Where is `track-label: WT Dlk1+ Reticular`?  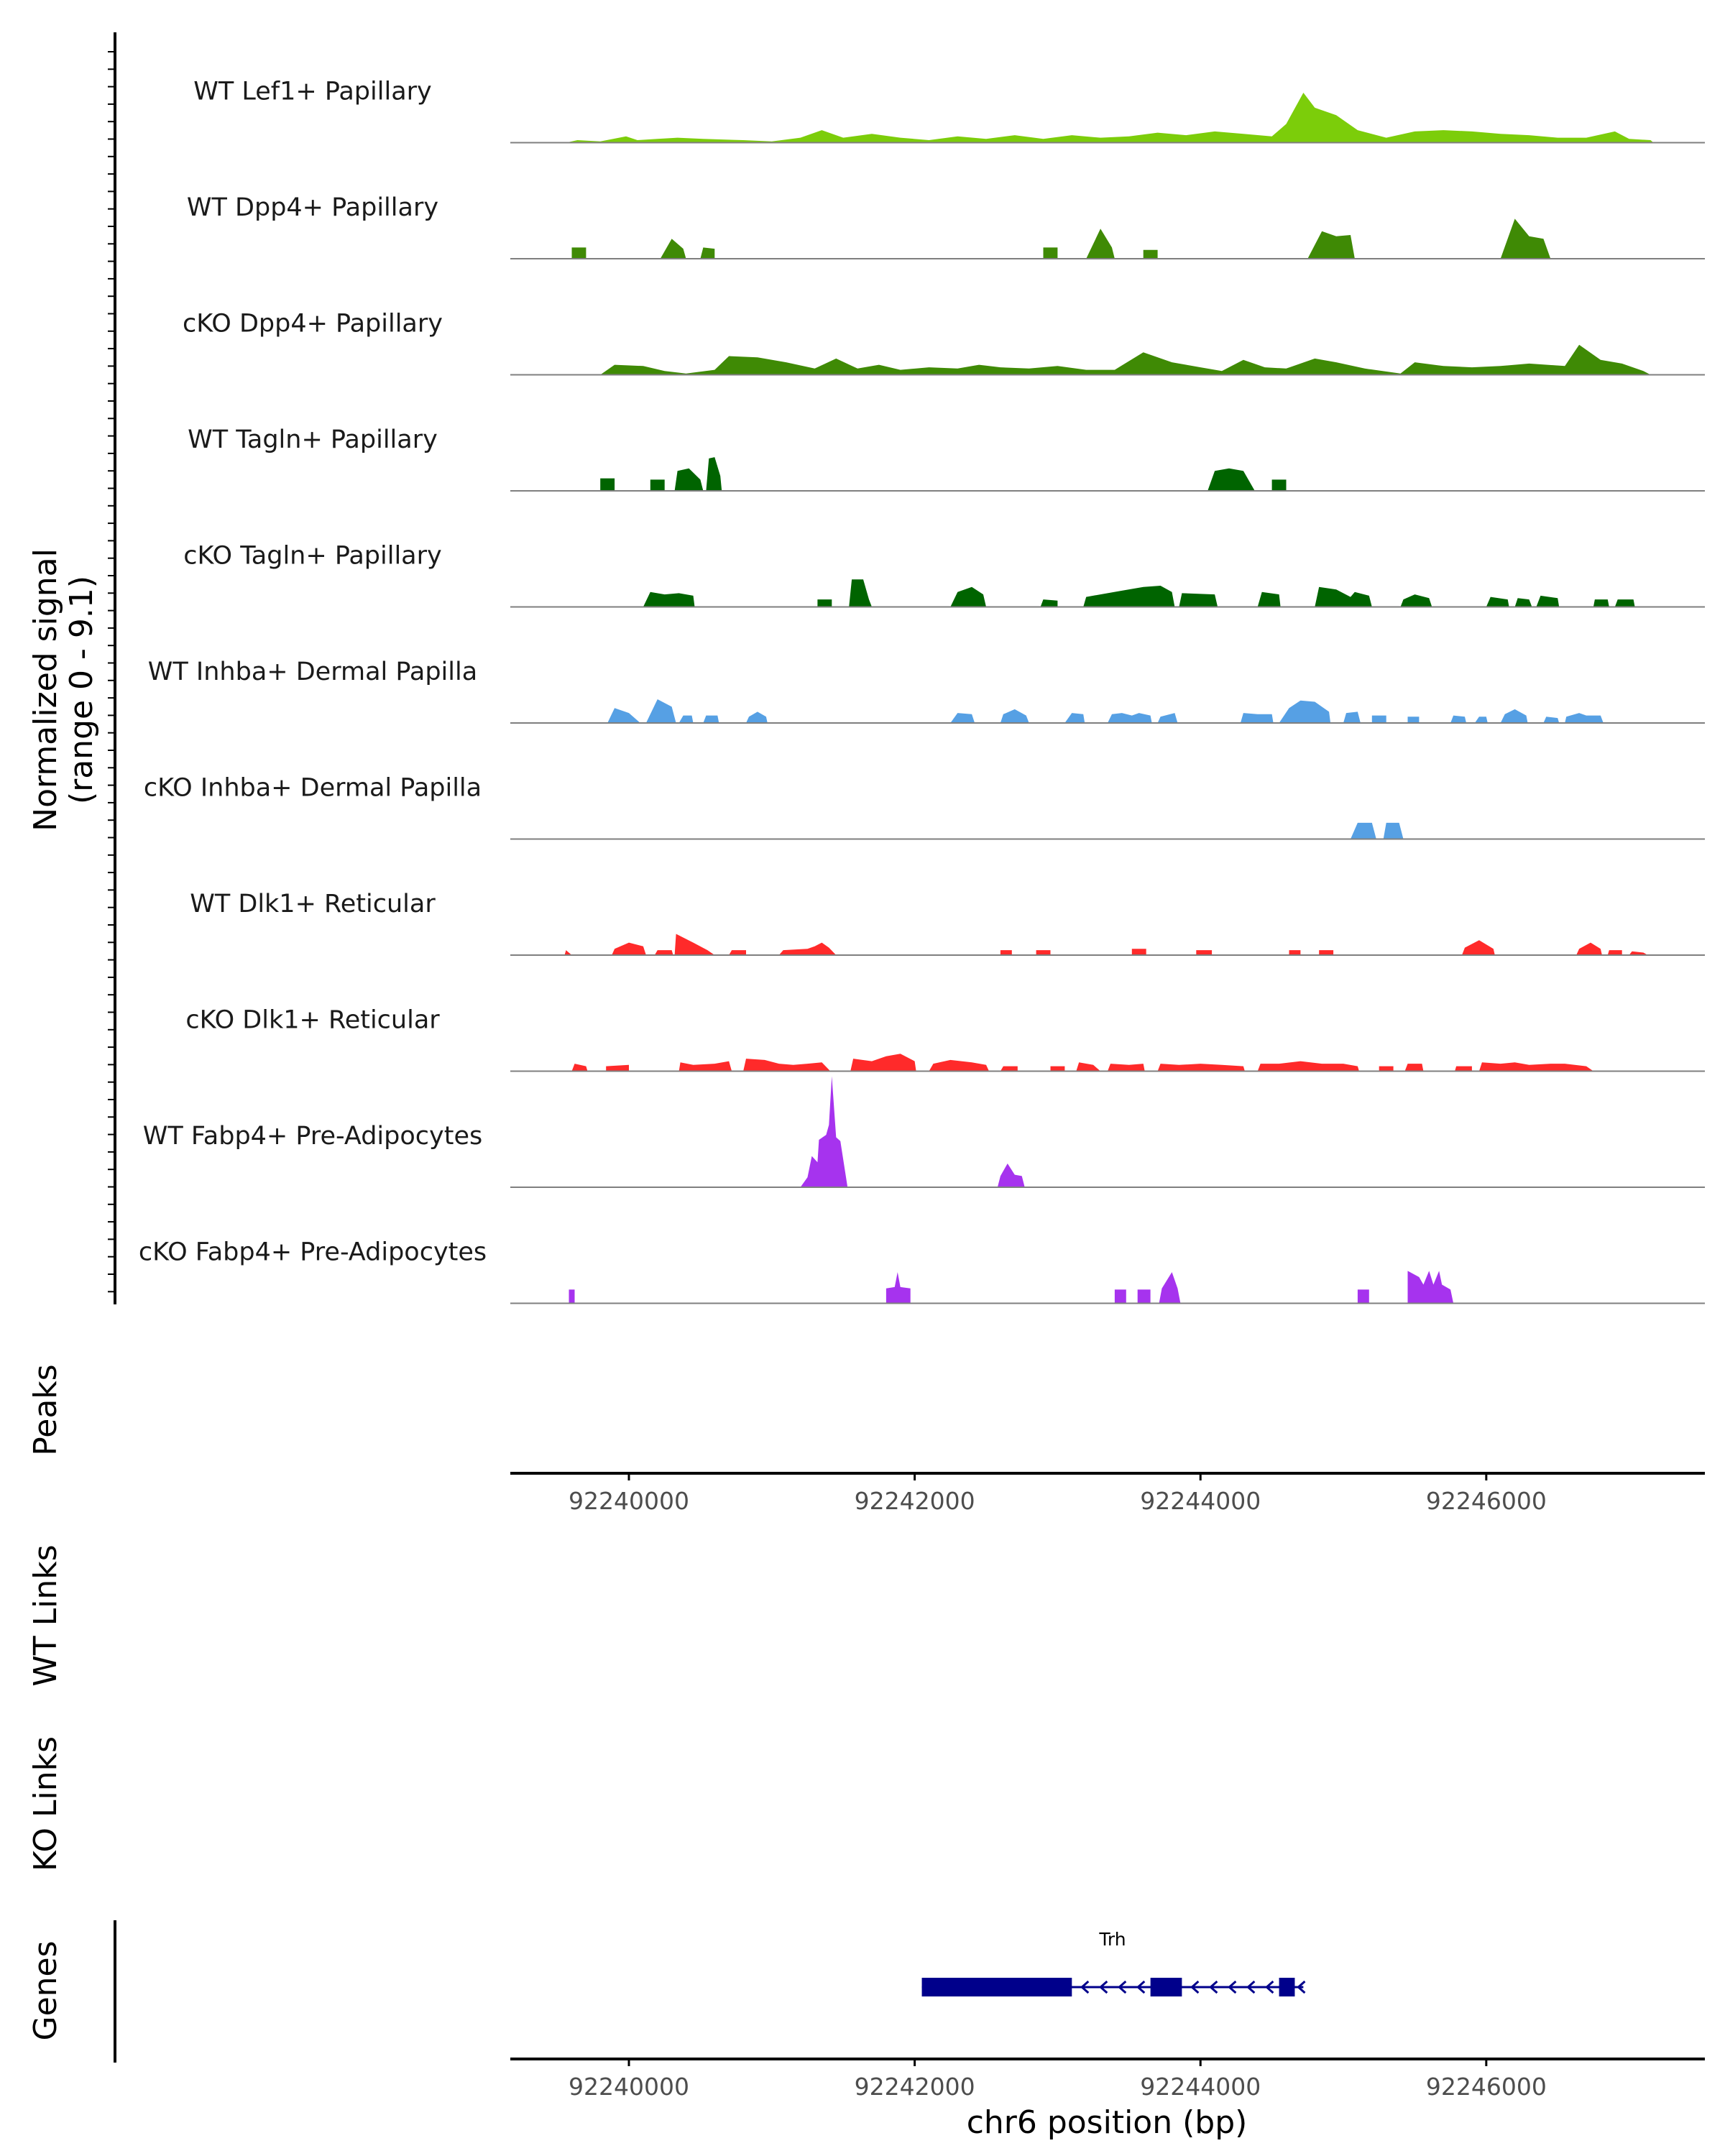 track-label: WT Dlk1+ Reticular is located at coordinates (313, 904).